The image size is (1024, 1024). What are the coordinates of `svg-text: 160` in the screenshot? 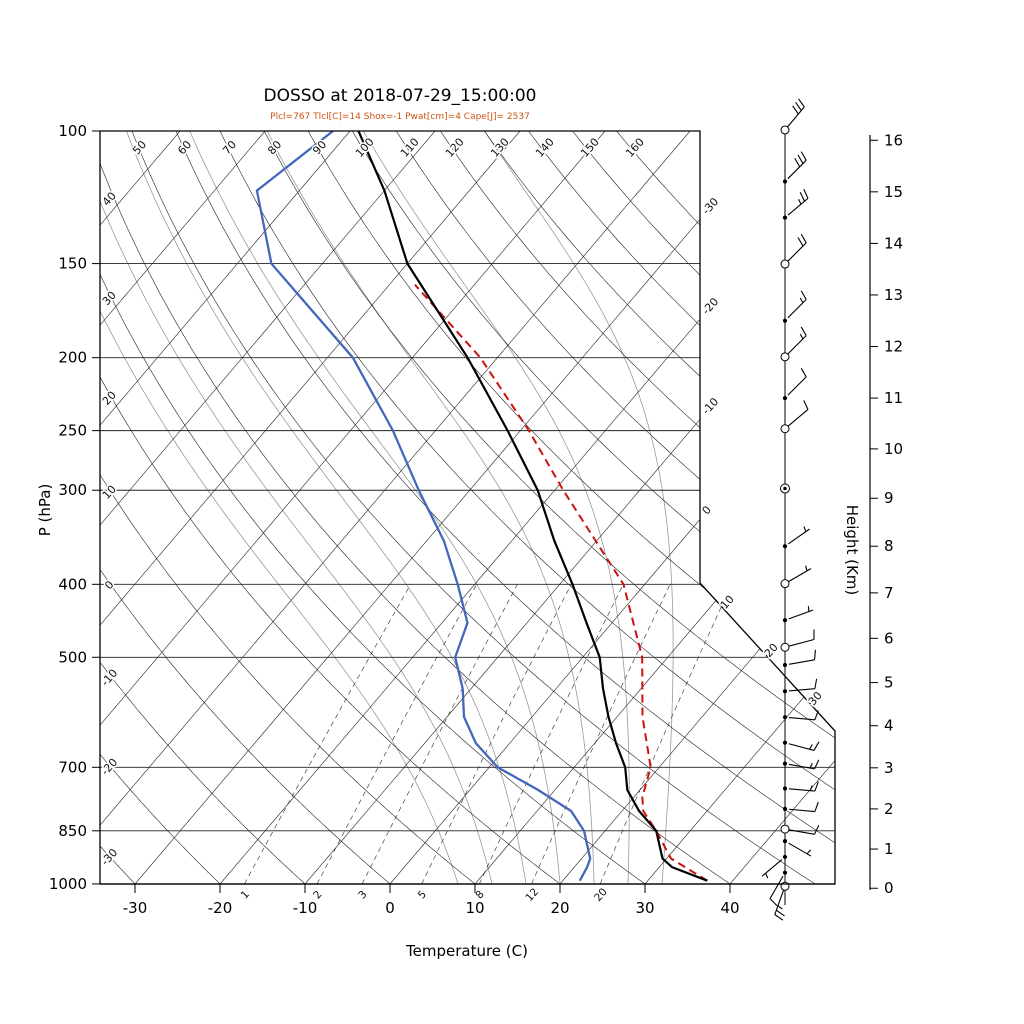 It's located at (635, 148).